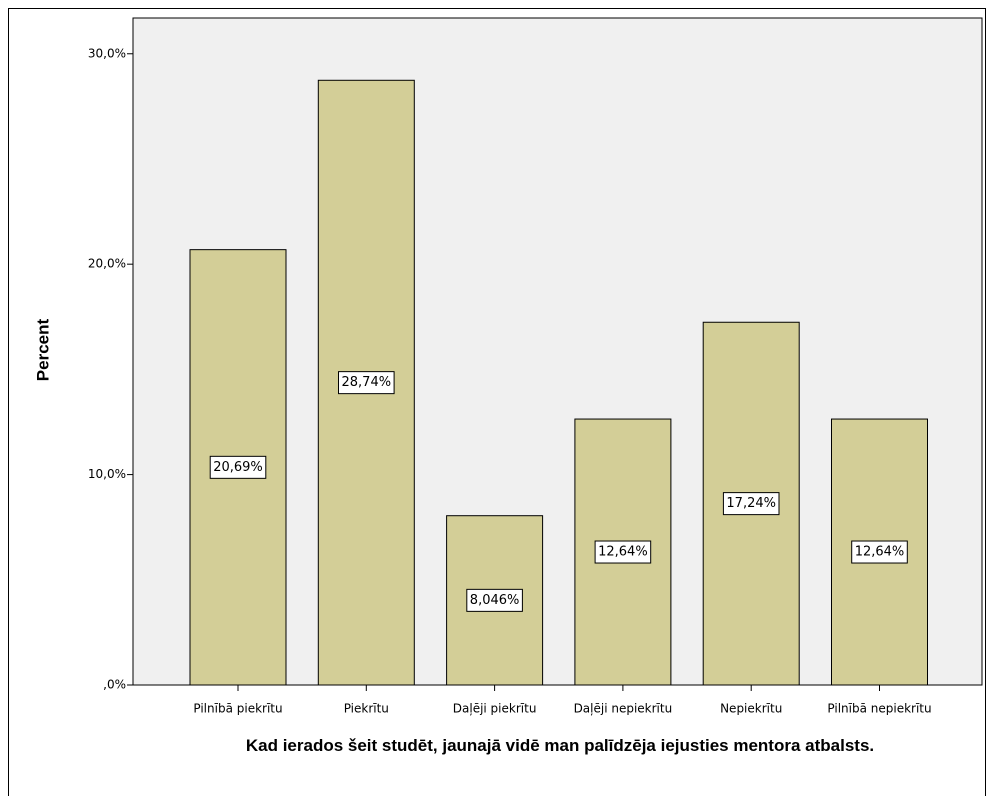 The image size is (989, 796). Describe the element at coordinates (623, 709) in the screenshot. I see `x-tick-label: Daļēji nepiekrītu` at that location.